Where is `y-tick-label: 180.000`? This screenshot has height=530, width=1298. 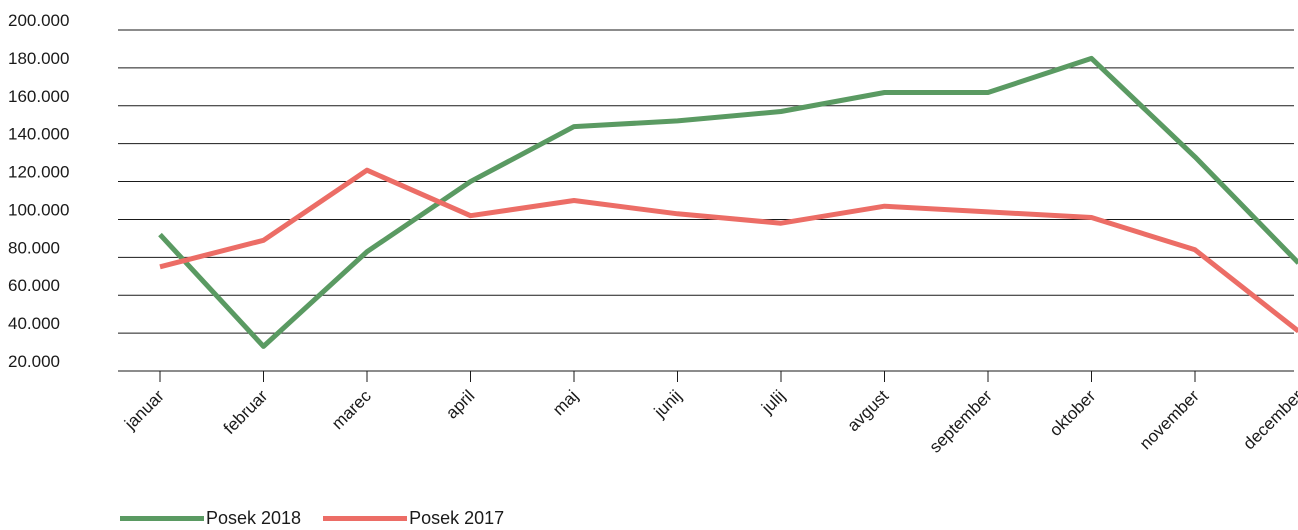
y-tick-label: 180.000 is located at coordinates (38, 58).